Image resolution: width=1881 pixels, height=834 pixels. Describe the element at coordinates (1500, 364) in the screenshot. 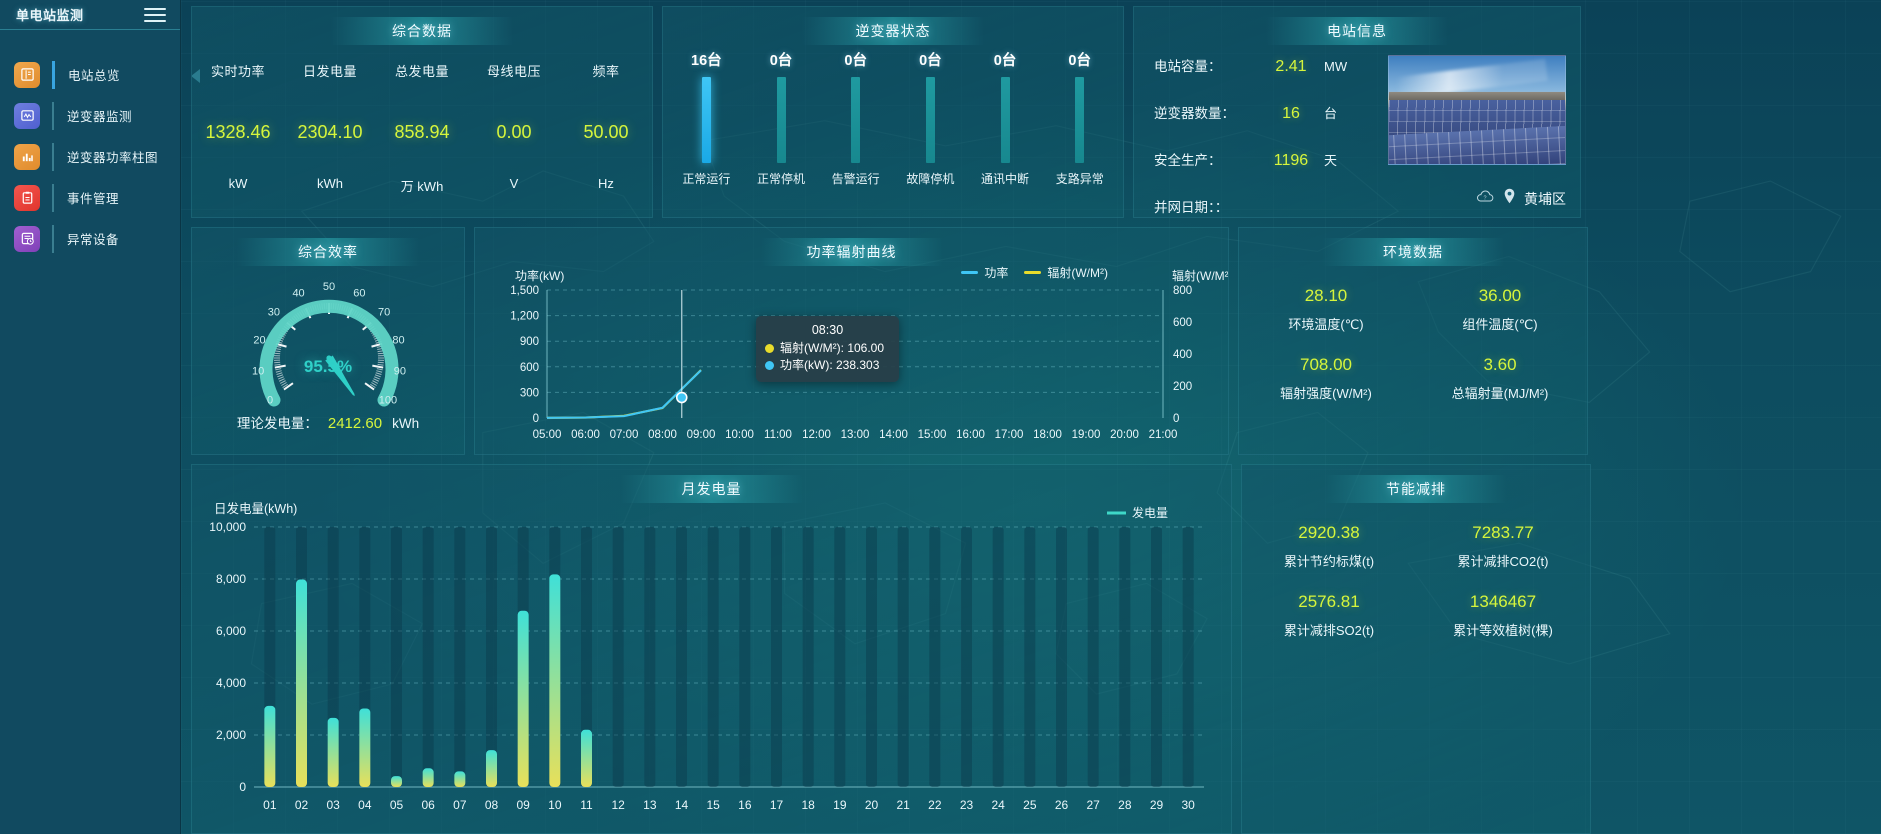

I see `env-value: 3.60` at that location.